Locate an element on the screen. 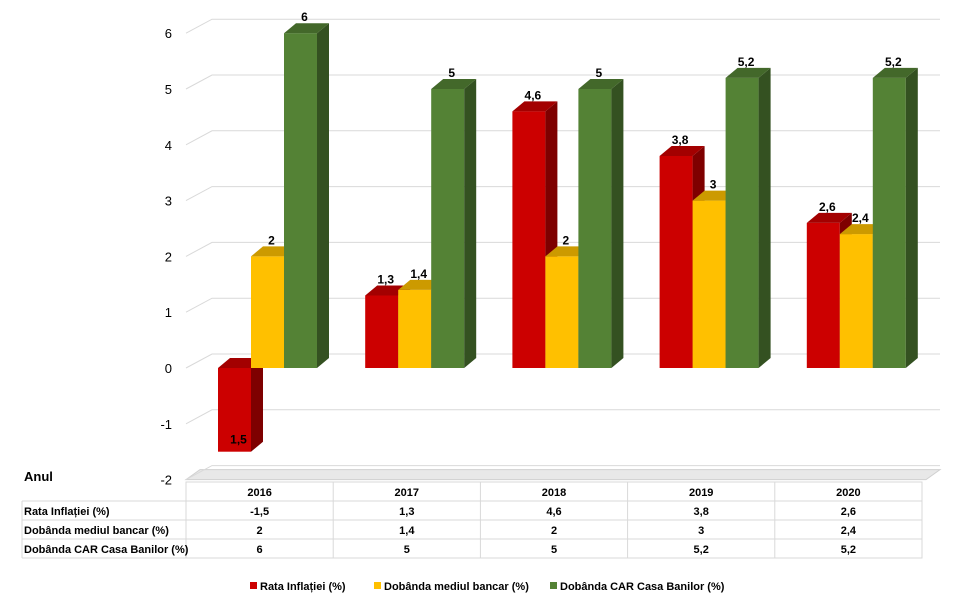  y-tick-label: 2 is located at coordinates (168, 256).